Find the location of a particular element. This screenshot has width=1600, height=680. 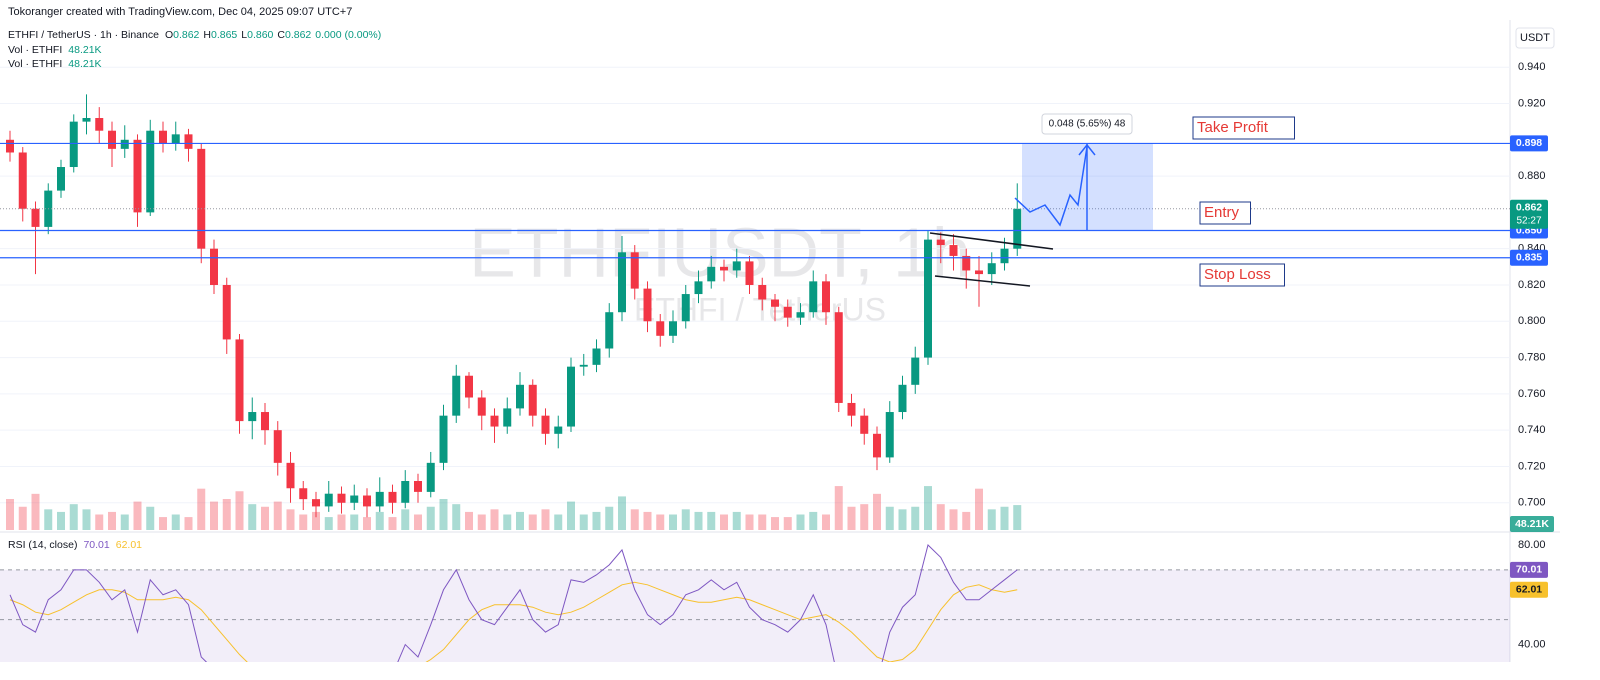

rsi-tick-label: 80.00 is located at coordinates (1532, 545).